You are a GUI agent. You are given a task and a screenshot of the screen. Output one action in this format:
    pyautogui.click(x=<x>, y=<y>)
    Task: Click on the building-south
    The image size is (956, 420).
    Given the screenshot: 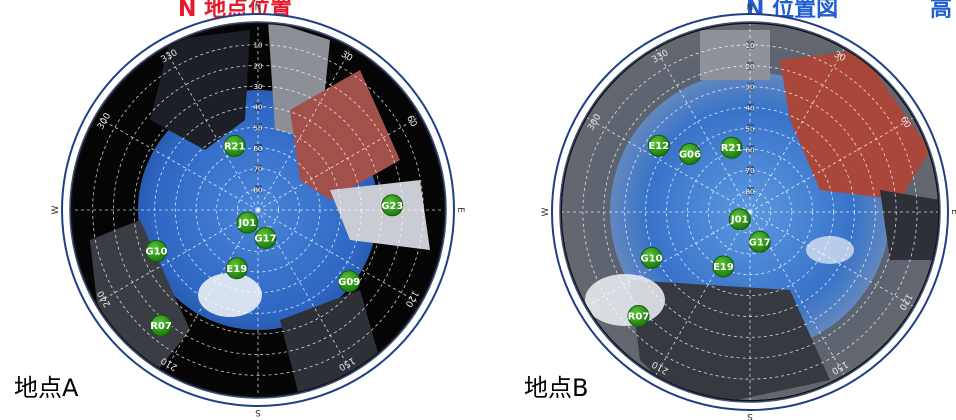 What is the action you would take?
    pyautogui.click(x=730, y=340)
    